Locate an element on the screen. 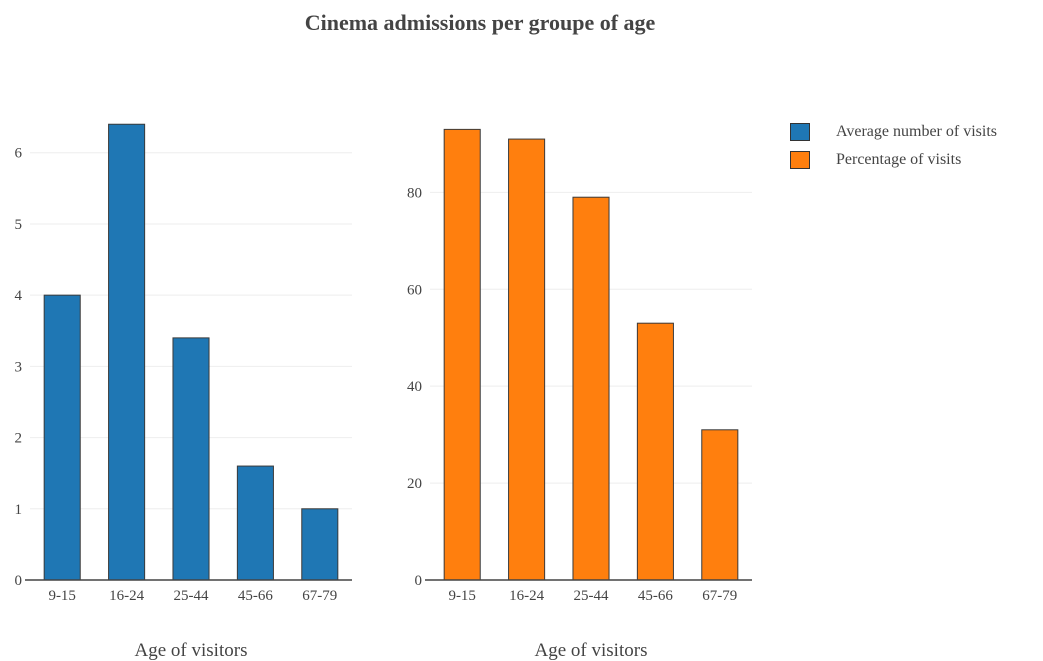 The height and width of the screenshot is (661, 1043). y-tick-label: 1 is located at coordinates (19, 510).